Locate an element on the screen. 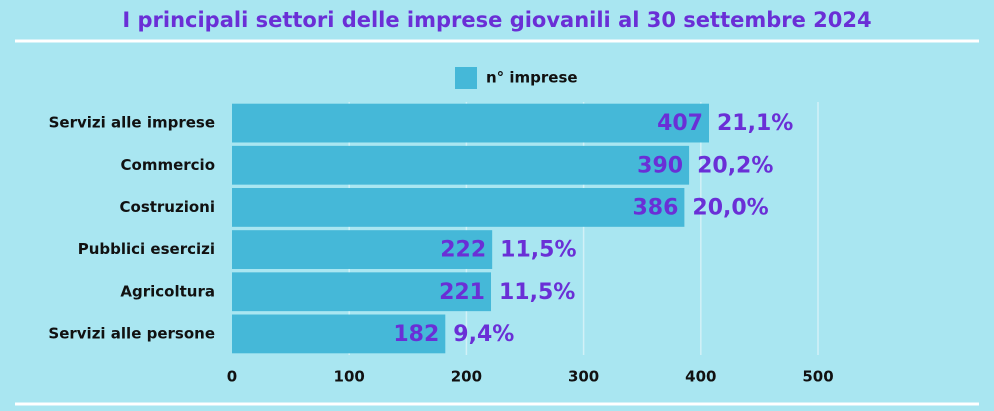  y-tick-label: Servizi alle imprese is located at coordinates (132, 123).